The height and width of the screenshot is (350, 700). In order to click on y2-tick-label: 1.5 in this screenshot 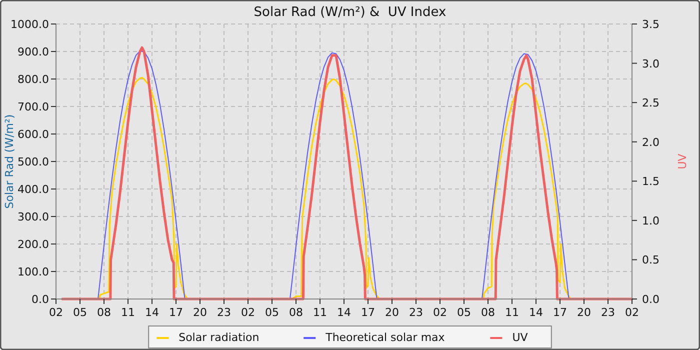, I will do `click(651, 181)`.